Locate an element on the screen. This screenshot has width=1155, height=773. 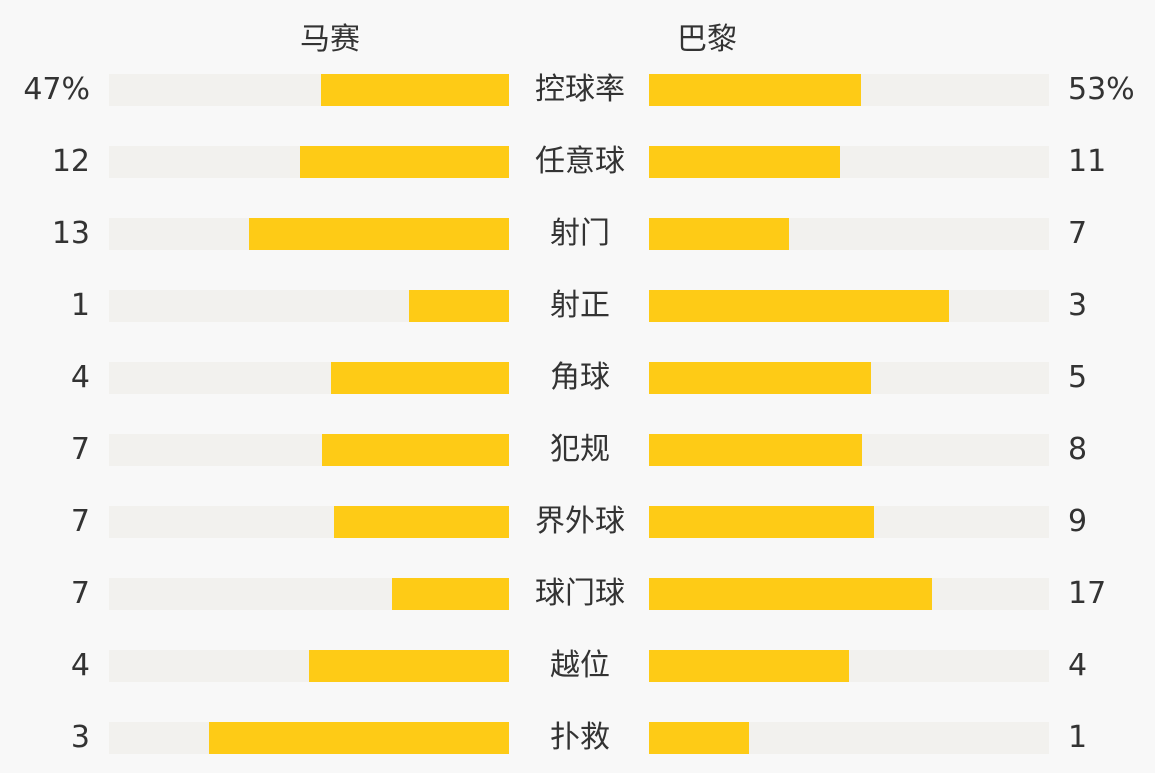
stat-row: 7 犯规 8 is located at coordinates (577, 449).